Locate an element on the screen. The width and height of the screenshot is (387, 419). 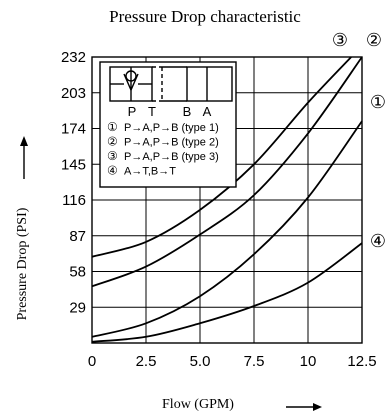
legend-entry-1: P→A,P→B (type 1) is located at coordinates (171, 128).